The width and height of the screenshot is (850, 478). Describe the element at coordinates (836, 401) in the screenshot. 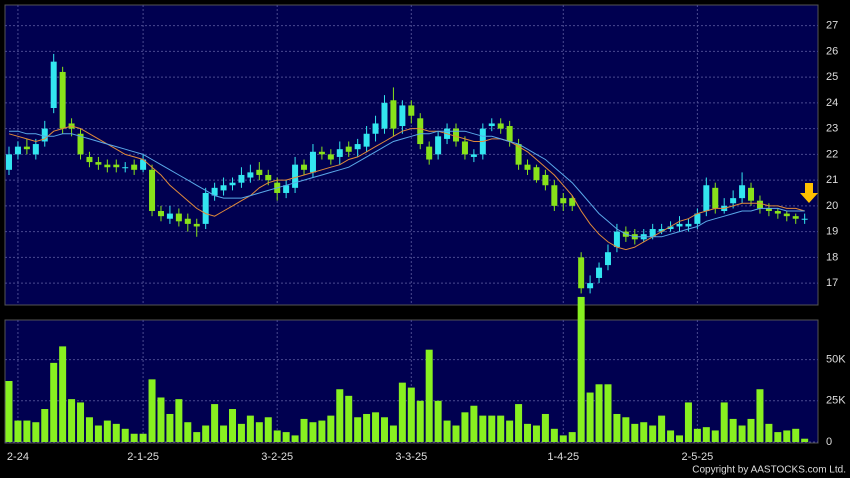

I see `y-tick-label: 25K` at that location.